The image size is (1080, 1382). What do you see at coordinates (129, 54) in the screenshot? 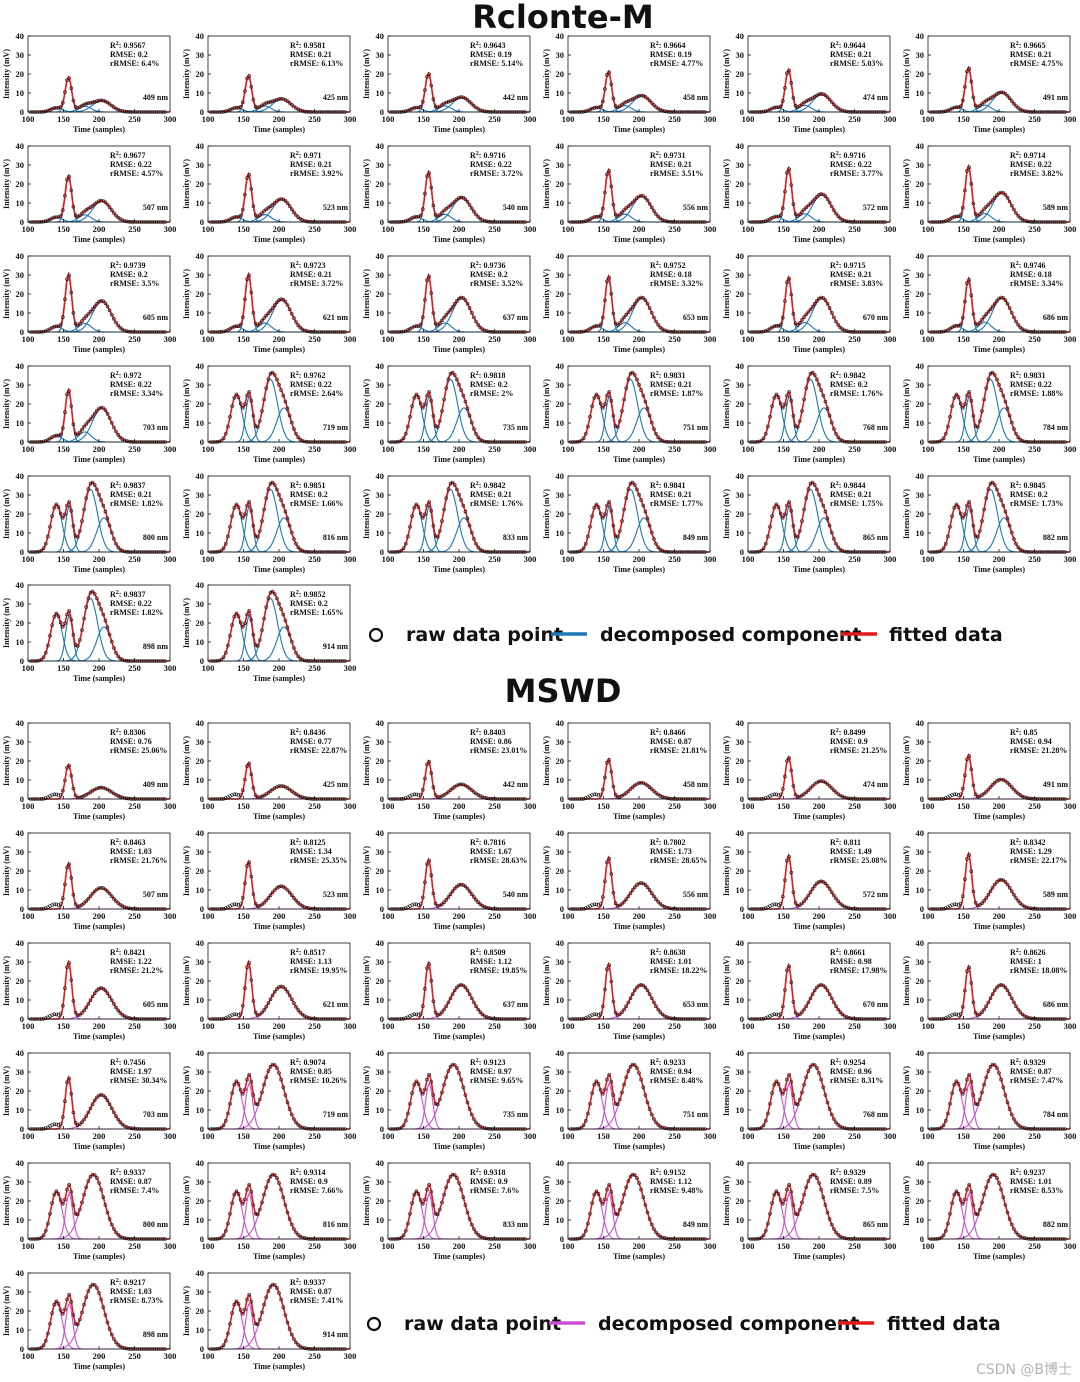
I see `rmse-value: RMSE: 0.2` at bounding box center [129, 54].